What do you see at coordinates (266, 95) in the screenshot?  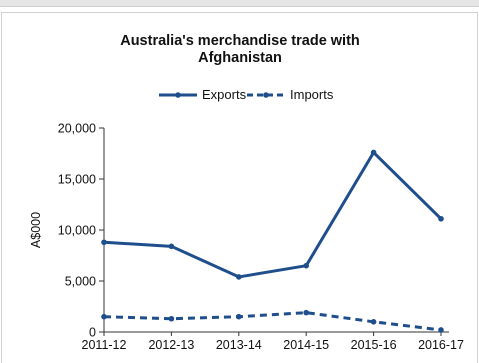 I see `legend-swatch-imports` at bounding box center [266, 95].